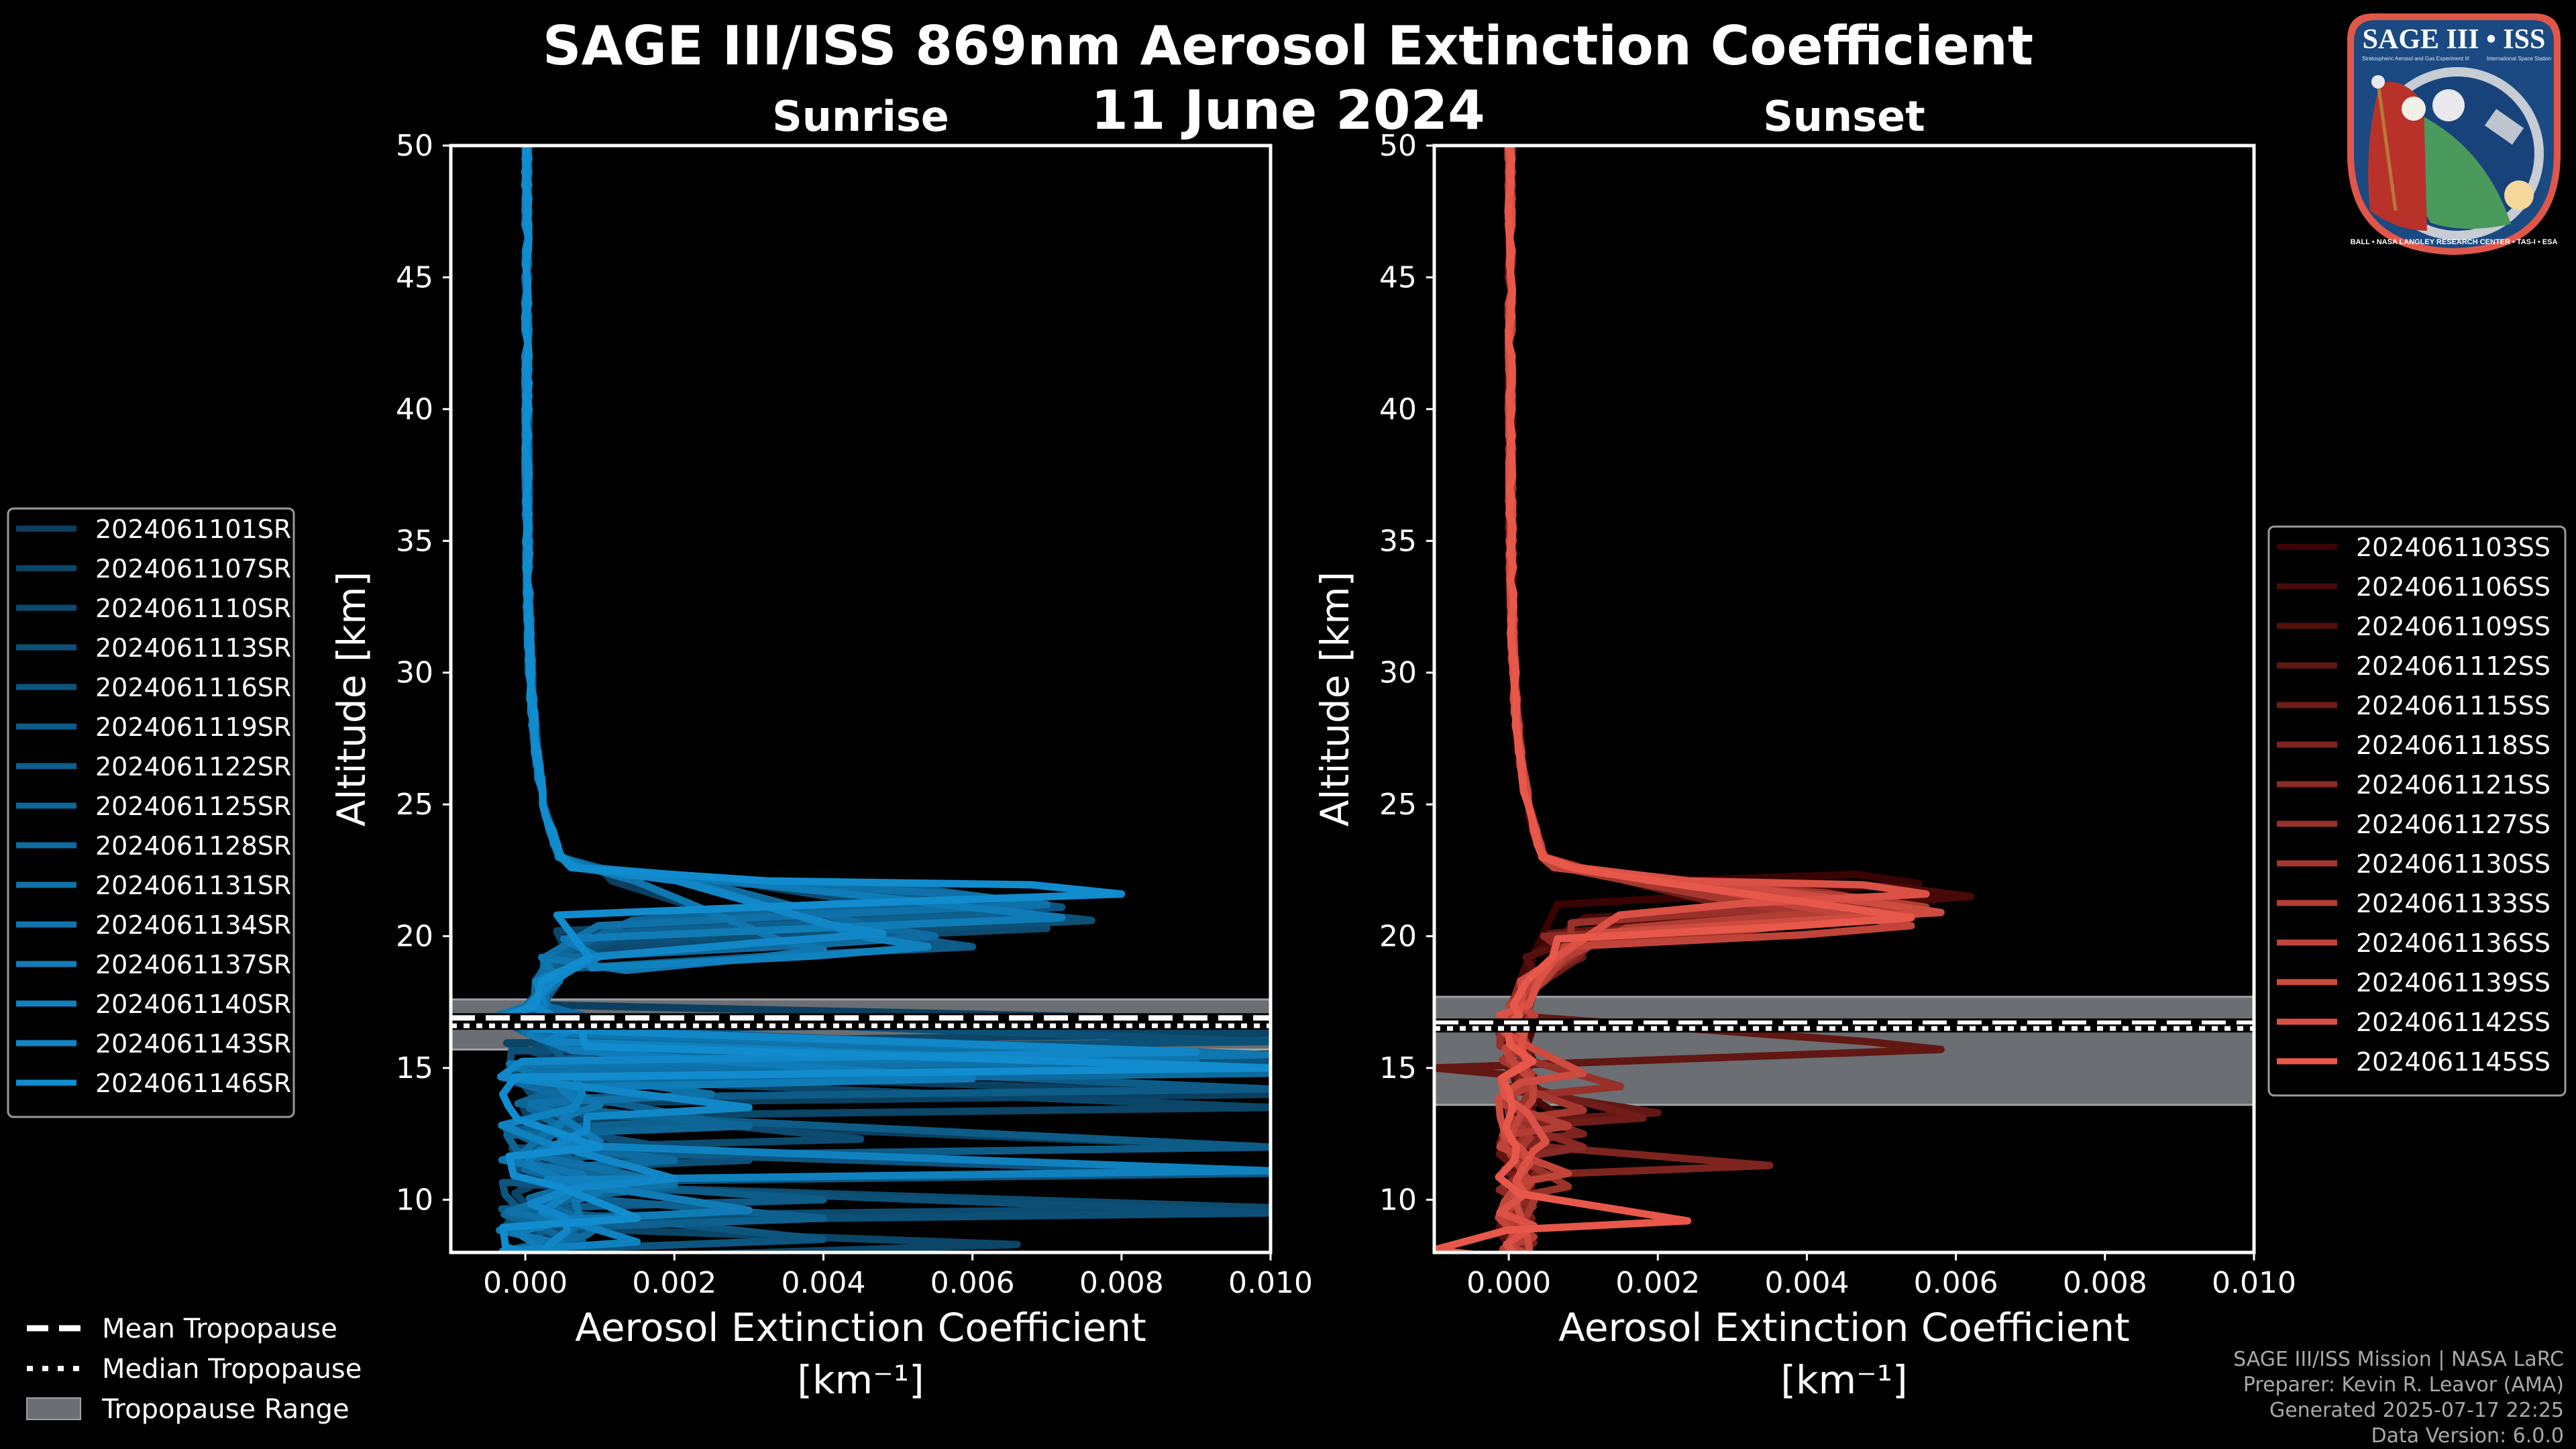  Describe the element at coordinates (2453, 666) in the screenshot. I see `legend-label-2024061112SS: 2024061112SS` at that location.